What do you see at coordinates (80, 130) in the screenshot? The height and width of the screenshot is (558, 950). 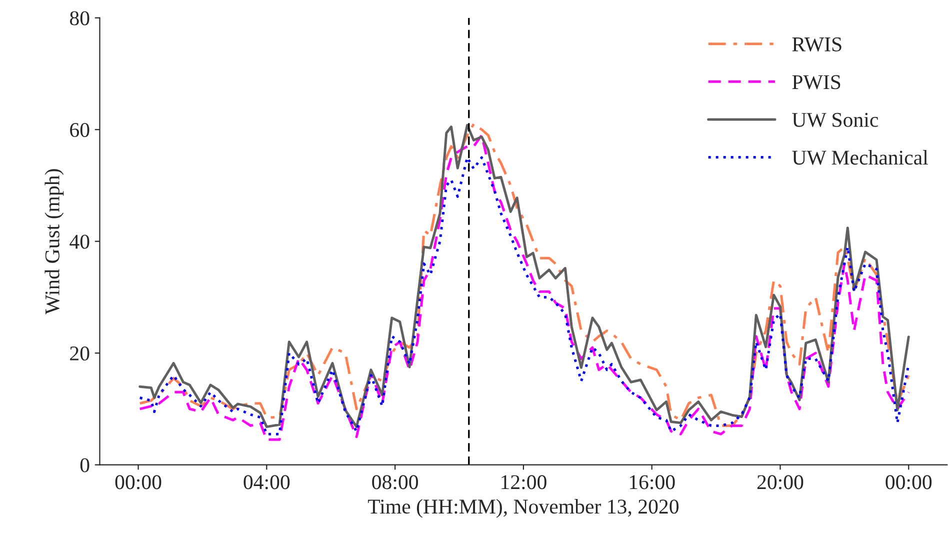 I see `y-tick-label: 60` at bounding box center [80, 130].